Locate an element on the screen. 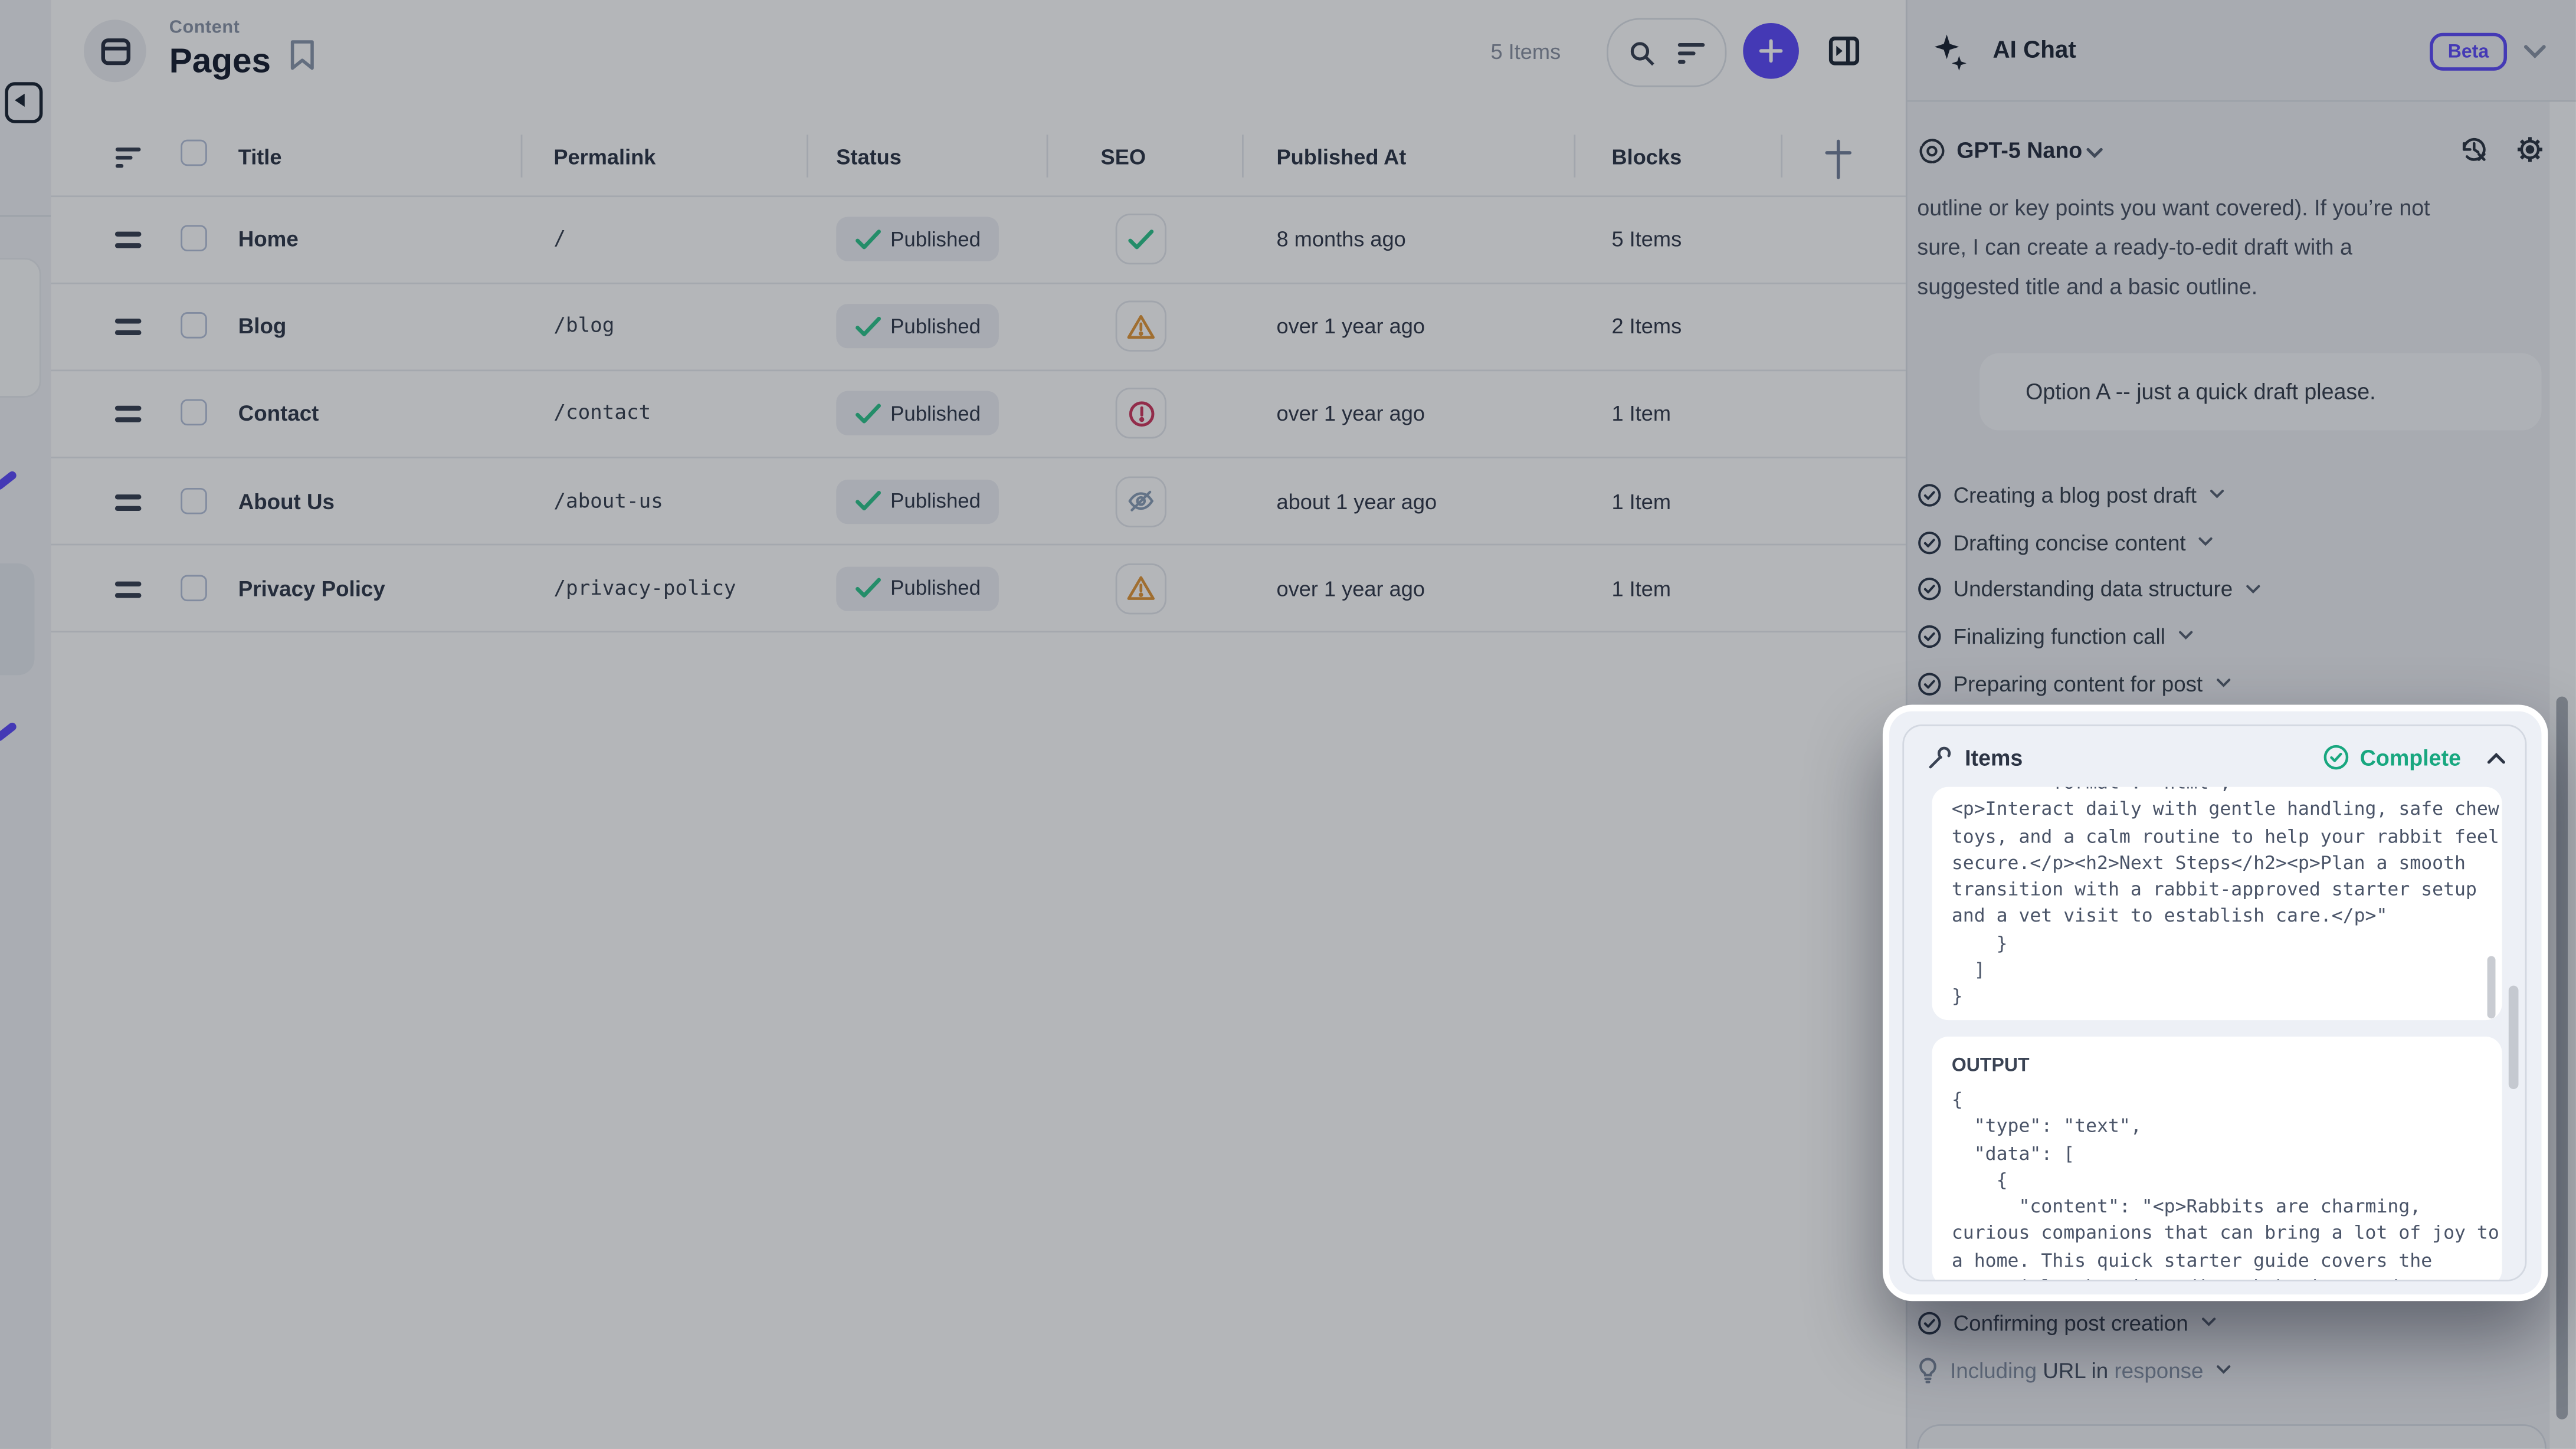 Image resolution: width=2576 pixels, height=1449 pixels. cell-title: Blog is located at coordinates (262, 326).